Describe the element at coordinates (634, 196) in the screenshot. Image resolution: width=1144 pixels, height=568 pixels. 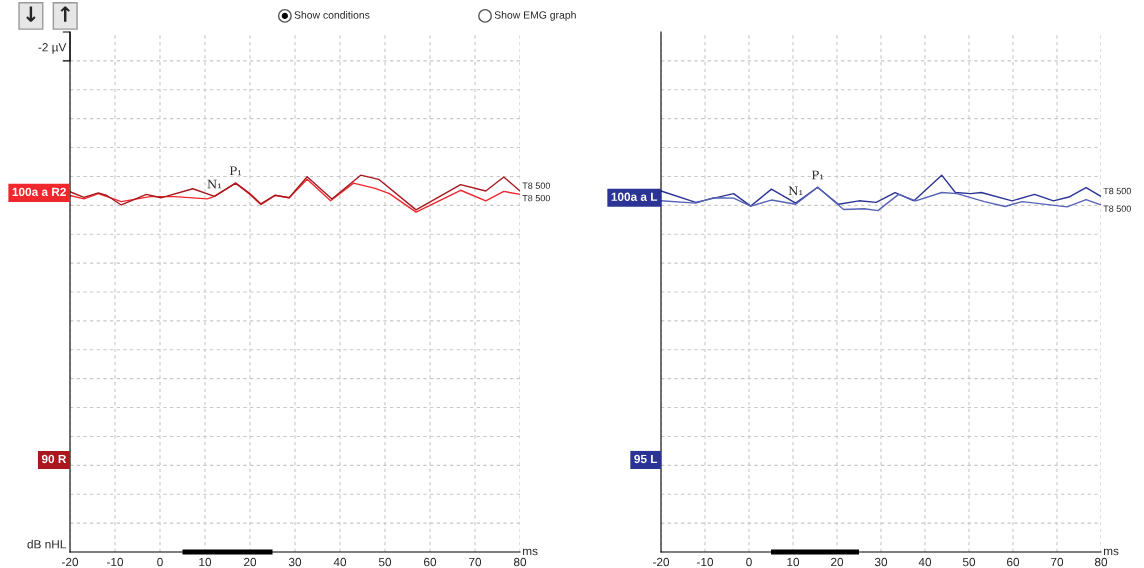
I see `annotation: 100a a L` at that location.